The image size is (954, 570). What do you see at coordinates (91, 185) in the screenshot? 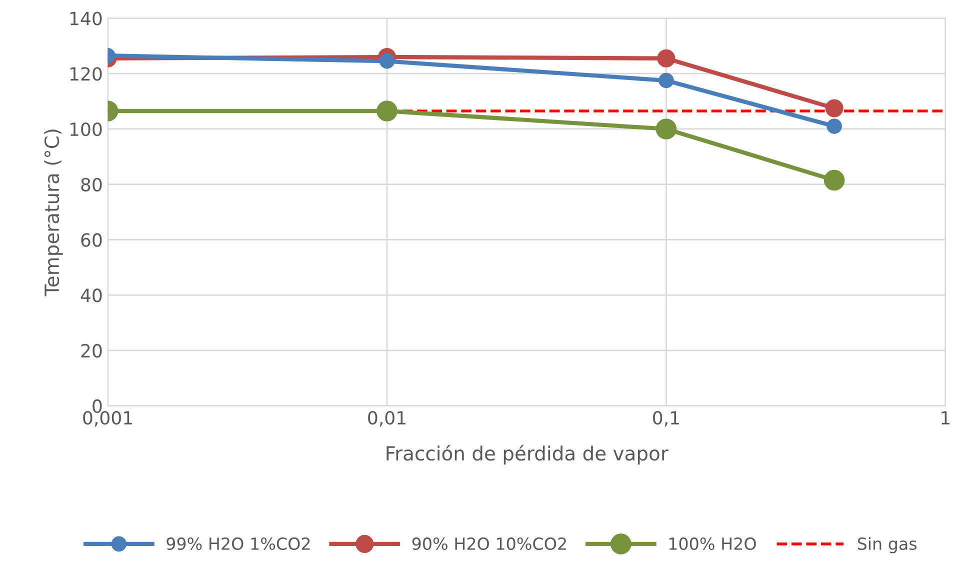
I see `y-tick-label: 80` at bounding box center [91, 185].